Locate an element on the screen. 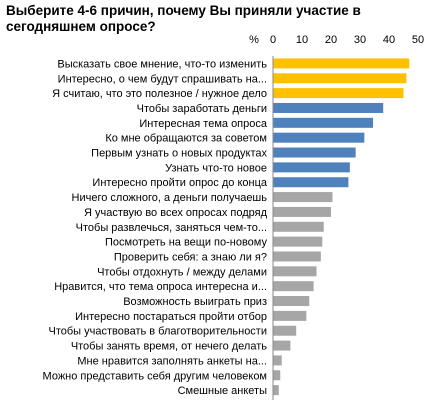 The width and height of the screenshot is (434, 405). category-label: Чтобы участвовать в благотворительности is located at coordinates (158, 332).